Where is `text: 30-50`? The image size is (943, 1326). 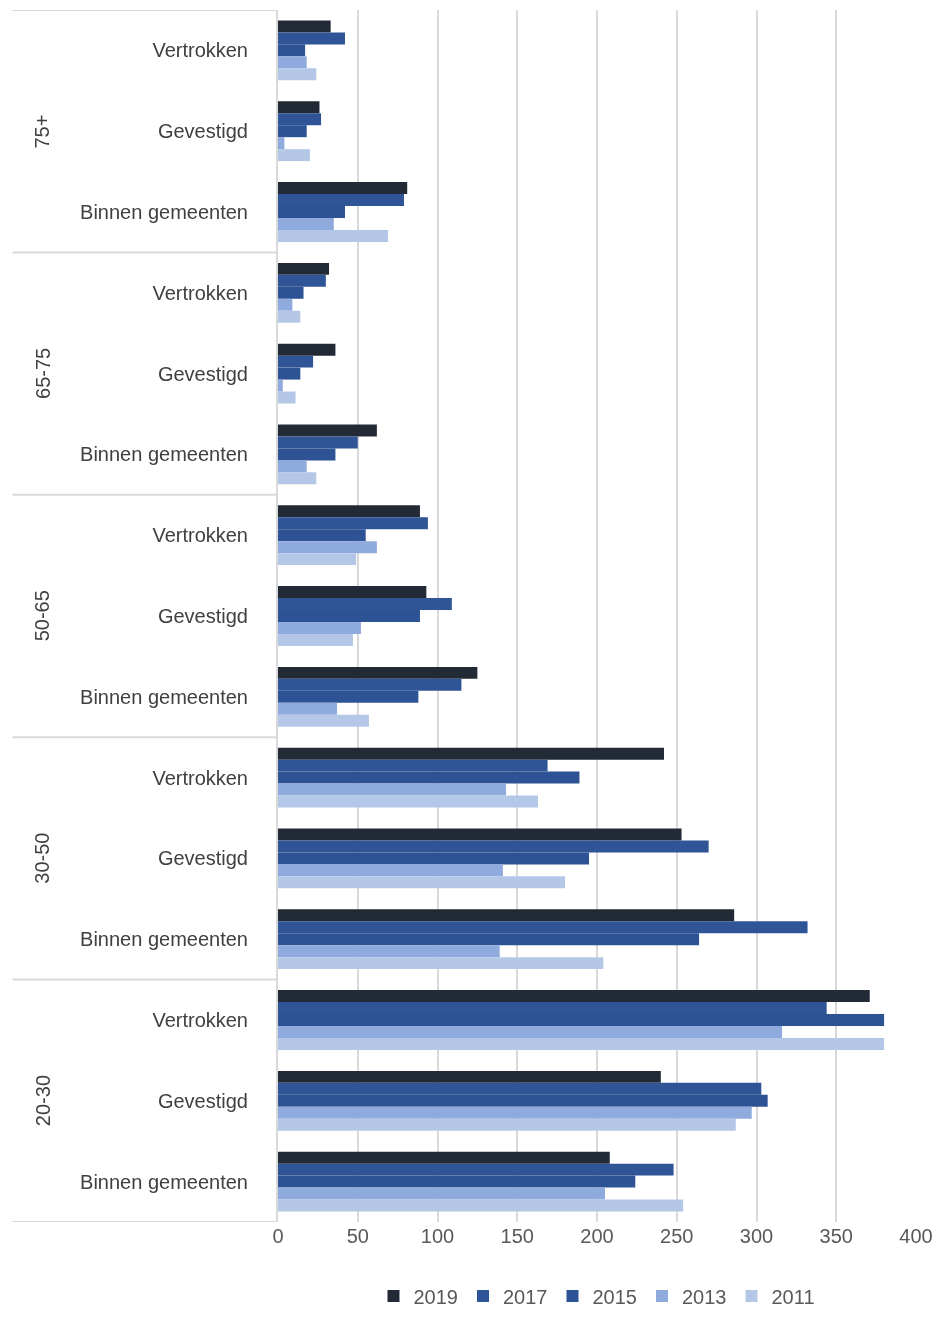
text: 30-50 is located at coordinates (41, 858).